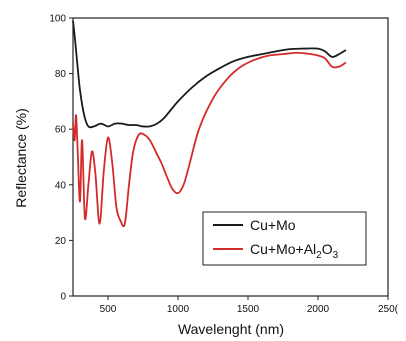 The width and height of the screenshot is (406, 341). I want to click on y-tick-label: 0, so click(63, 297).